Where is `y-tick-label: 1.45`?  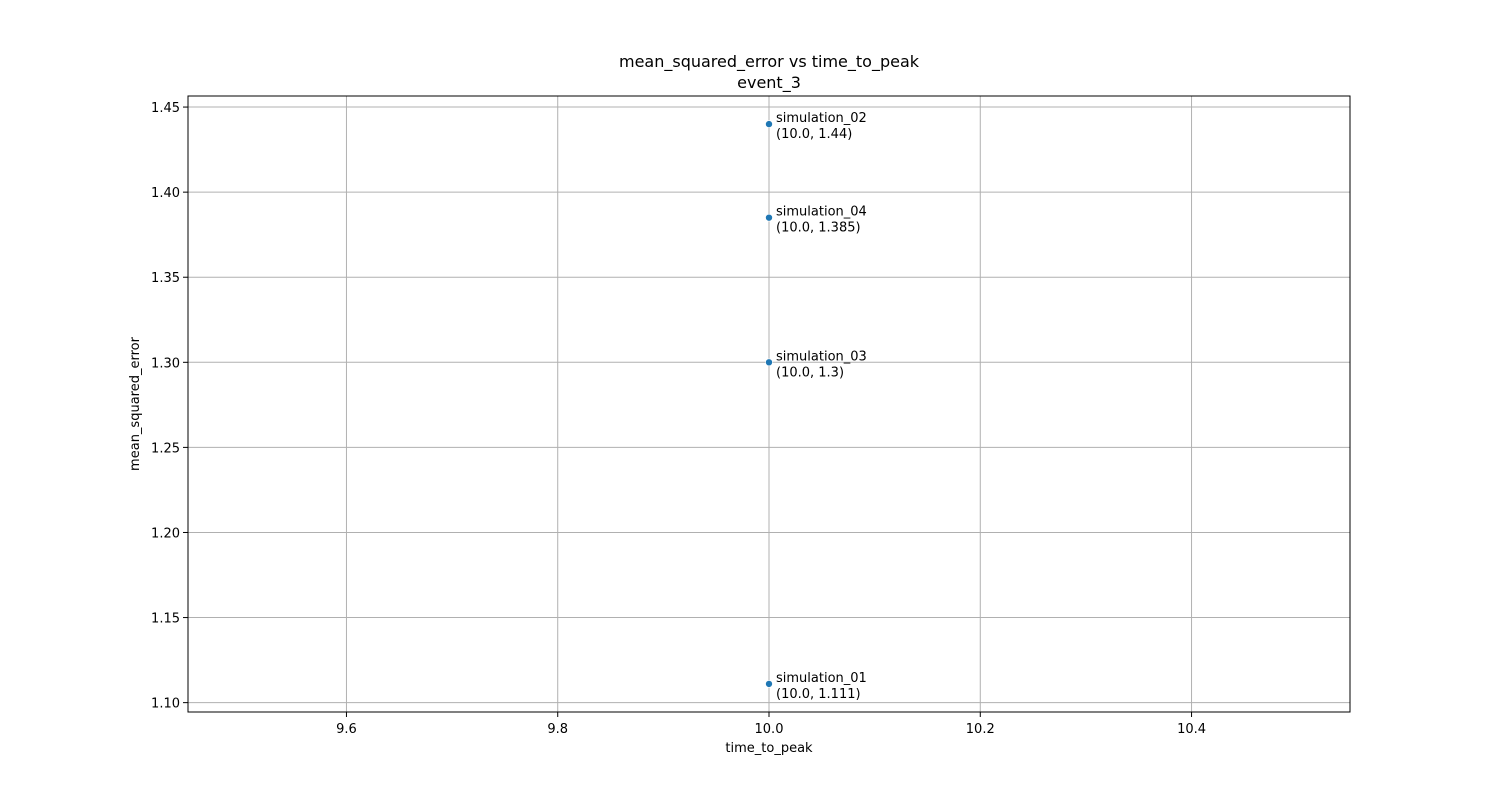
y-tick-label: 1.45 is located at coordinates (165, 108).